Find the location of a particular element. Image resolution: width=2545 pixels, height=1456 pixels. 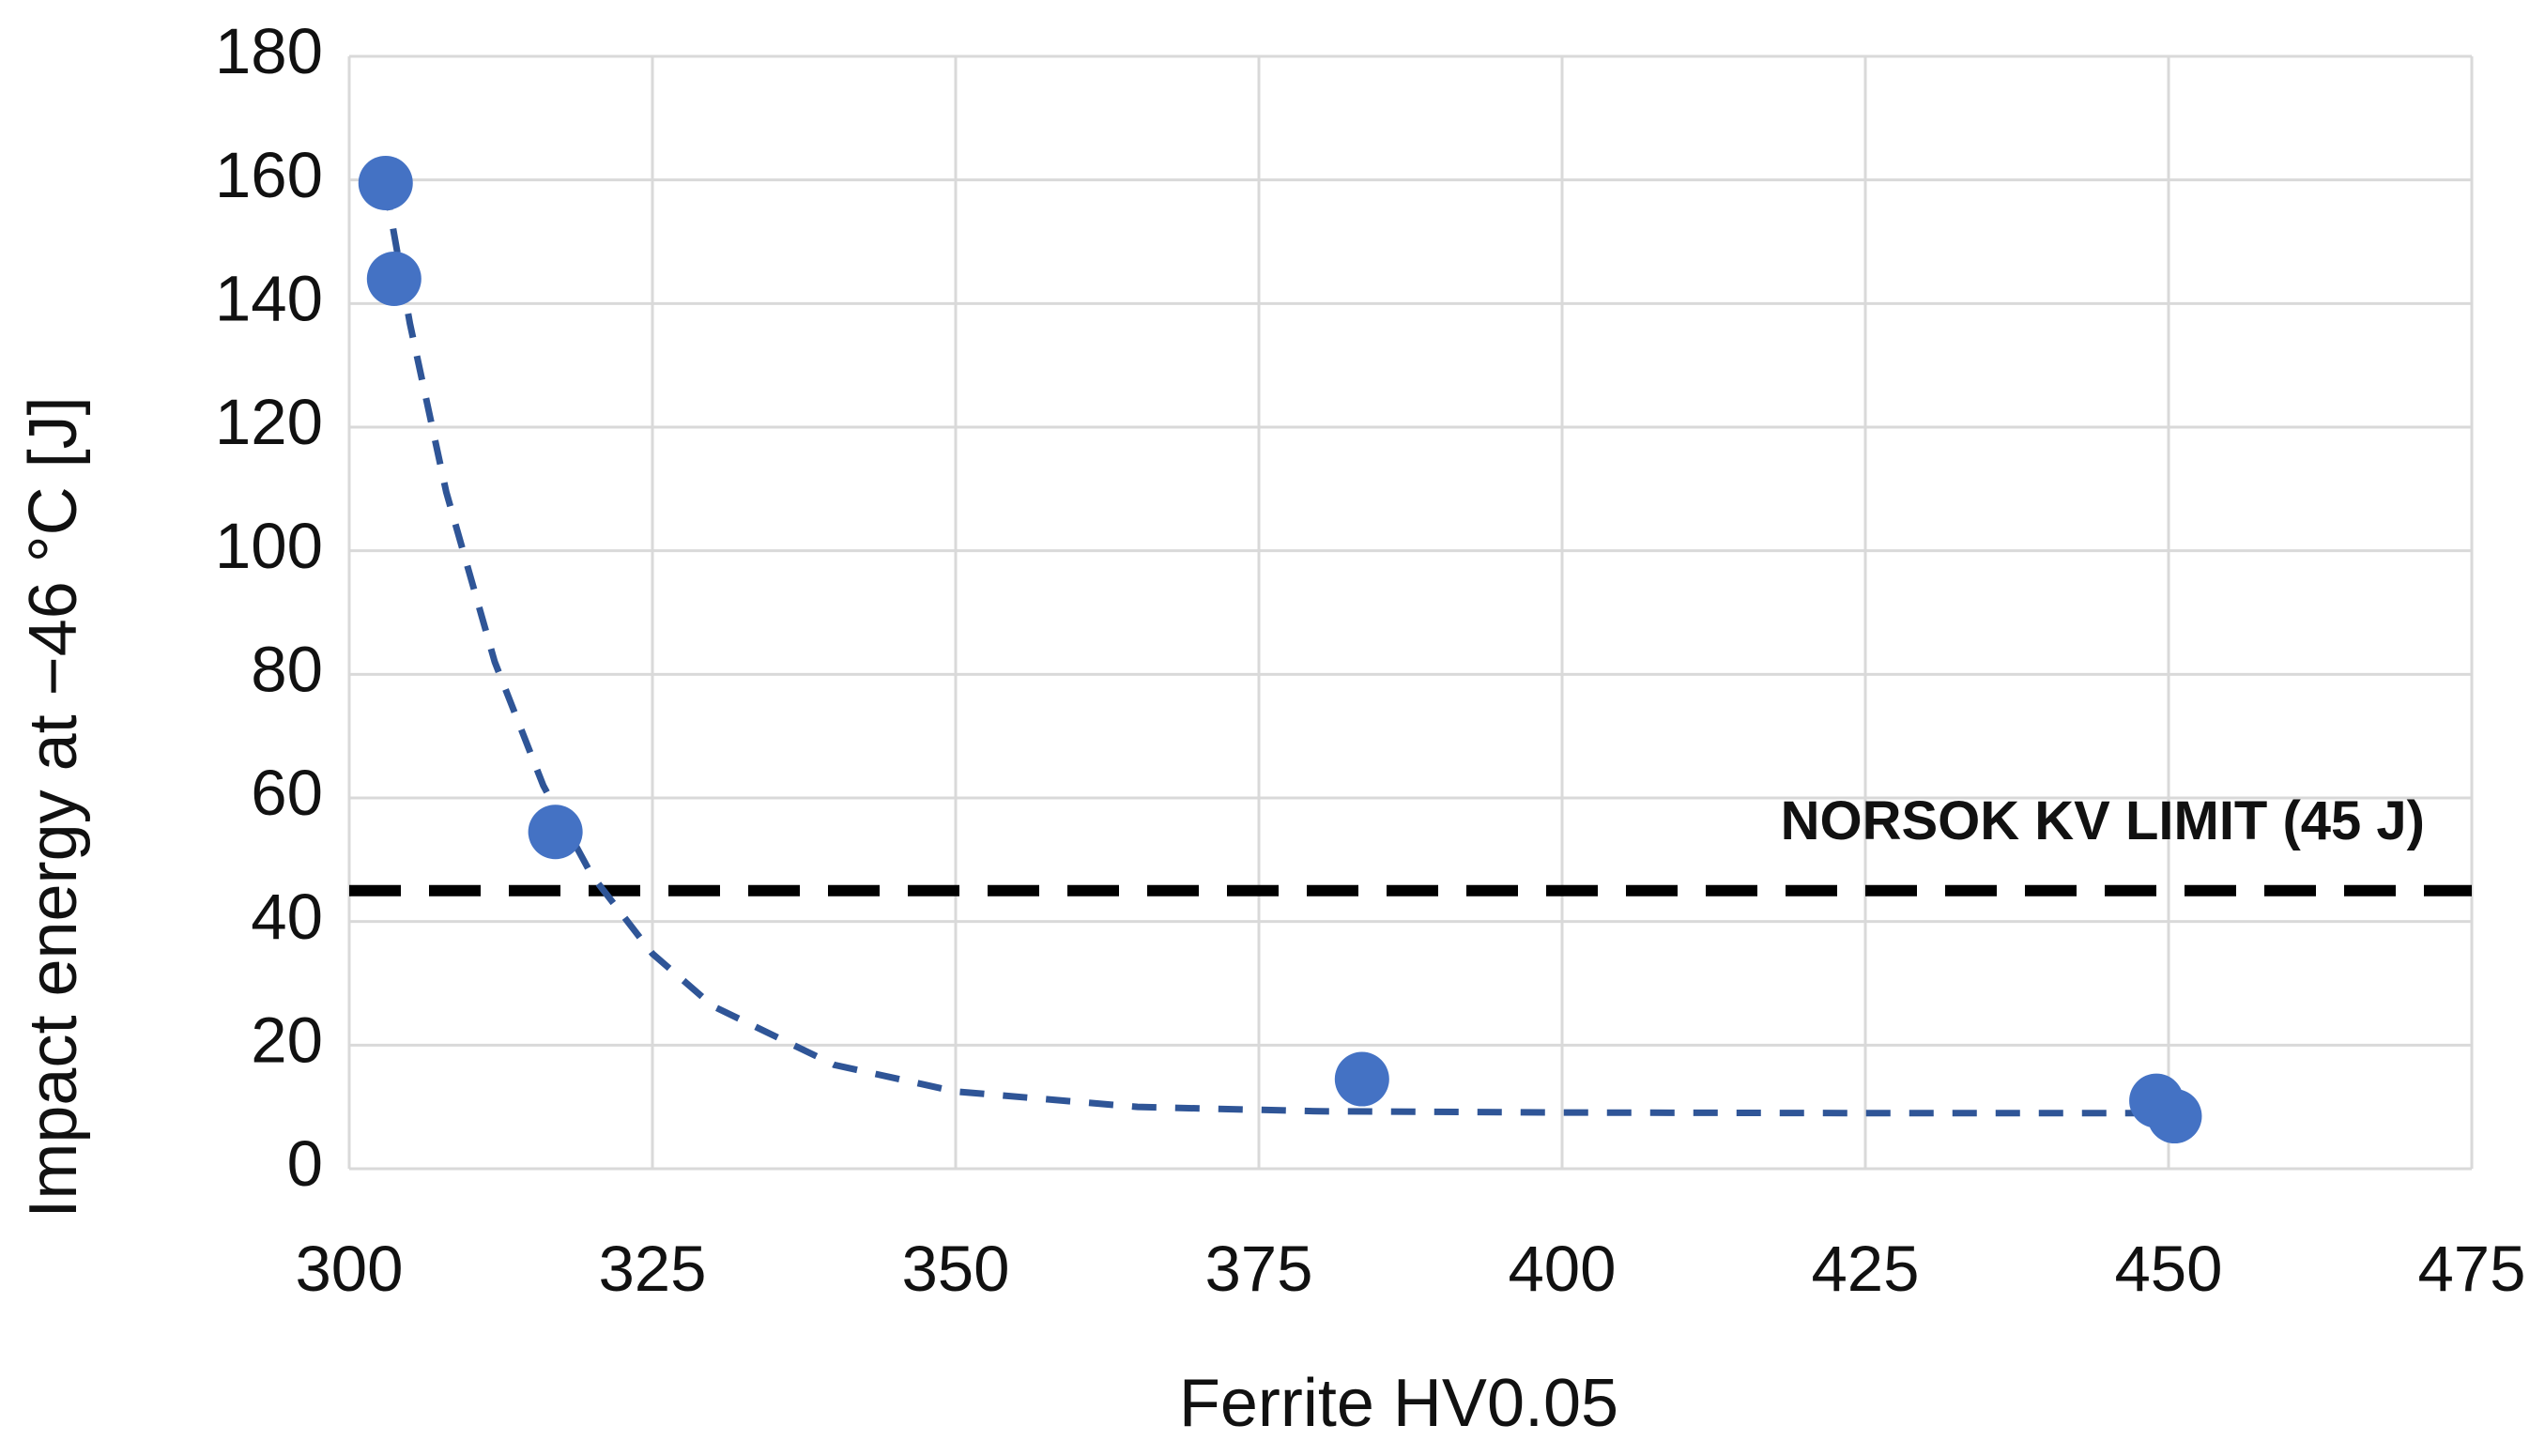

x-tick-label: 400 is located at coordinates (1562, 1269).